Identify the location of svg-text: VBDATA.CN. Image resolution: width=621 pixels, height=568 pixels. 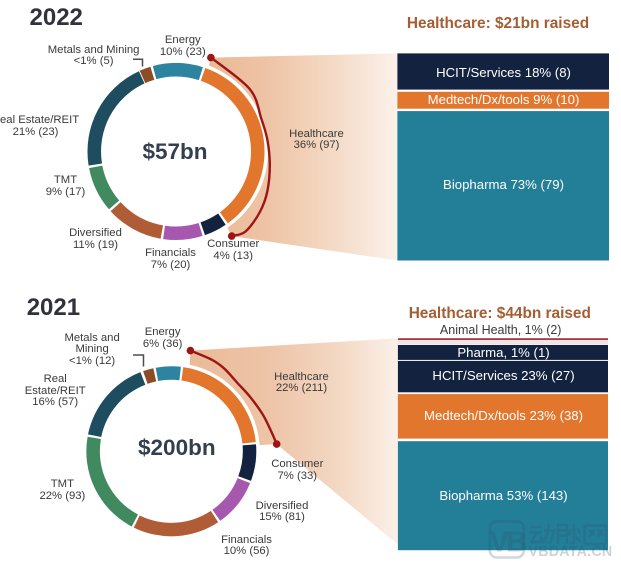
(571, 552).